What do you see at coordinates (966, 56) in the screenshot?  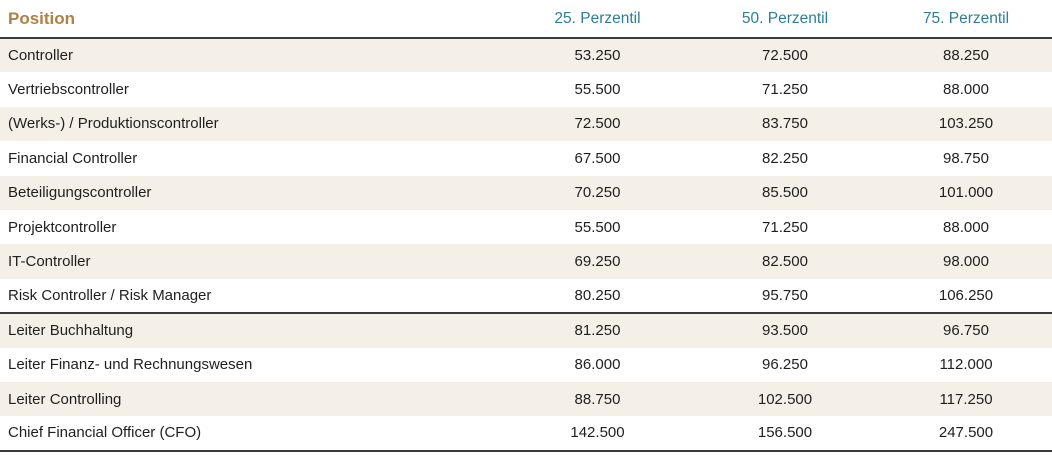 I see `cell-75-percentile: 88.250` at bounding box center [966, 56].